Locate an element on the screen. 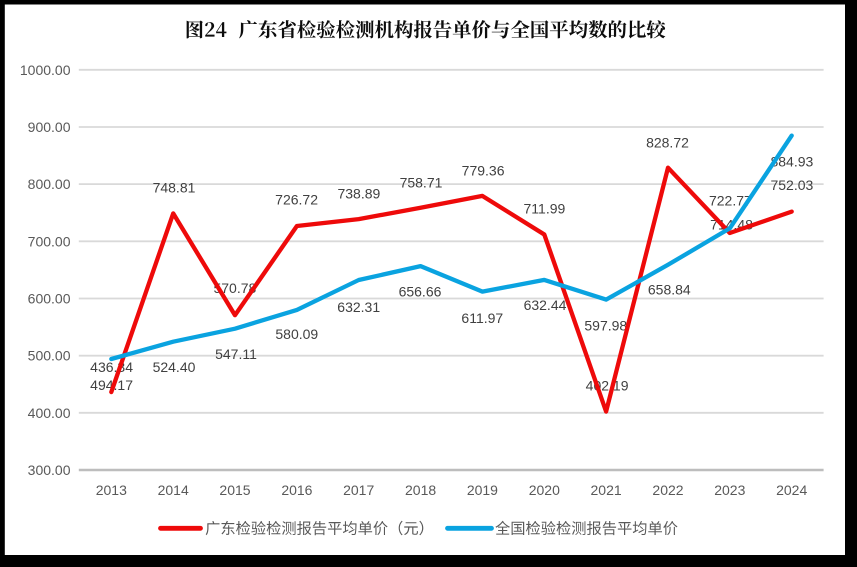 This screenshot has height=567, width=857. svg-text: 2014 is located at coordinates (173, 490).